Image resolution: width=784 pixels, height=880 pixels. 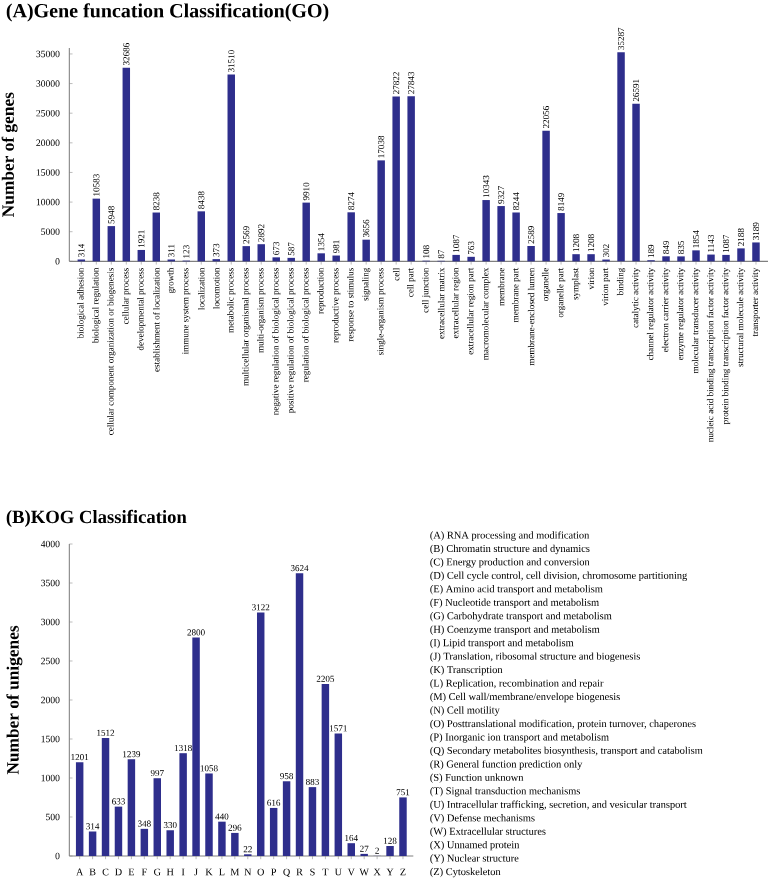 I want to click on chart-title: (A)Gene funcation Classification(GO), so click(x=167, y=12).